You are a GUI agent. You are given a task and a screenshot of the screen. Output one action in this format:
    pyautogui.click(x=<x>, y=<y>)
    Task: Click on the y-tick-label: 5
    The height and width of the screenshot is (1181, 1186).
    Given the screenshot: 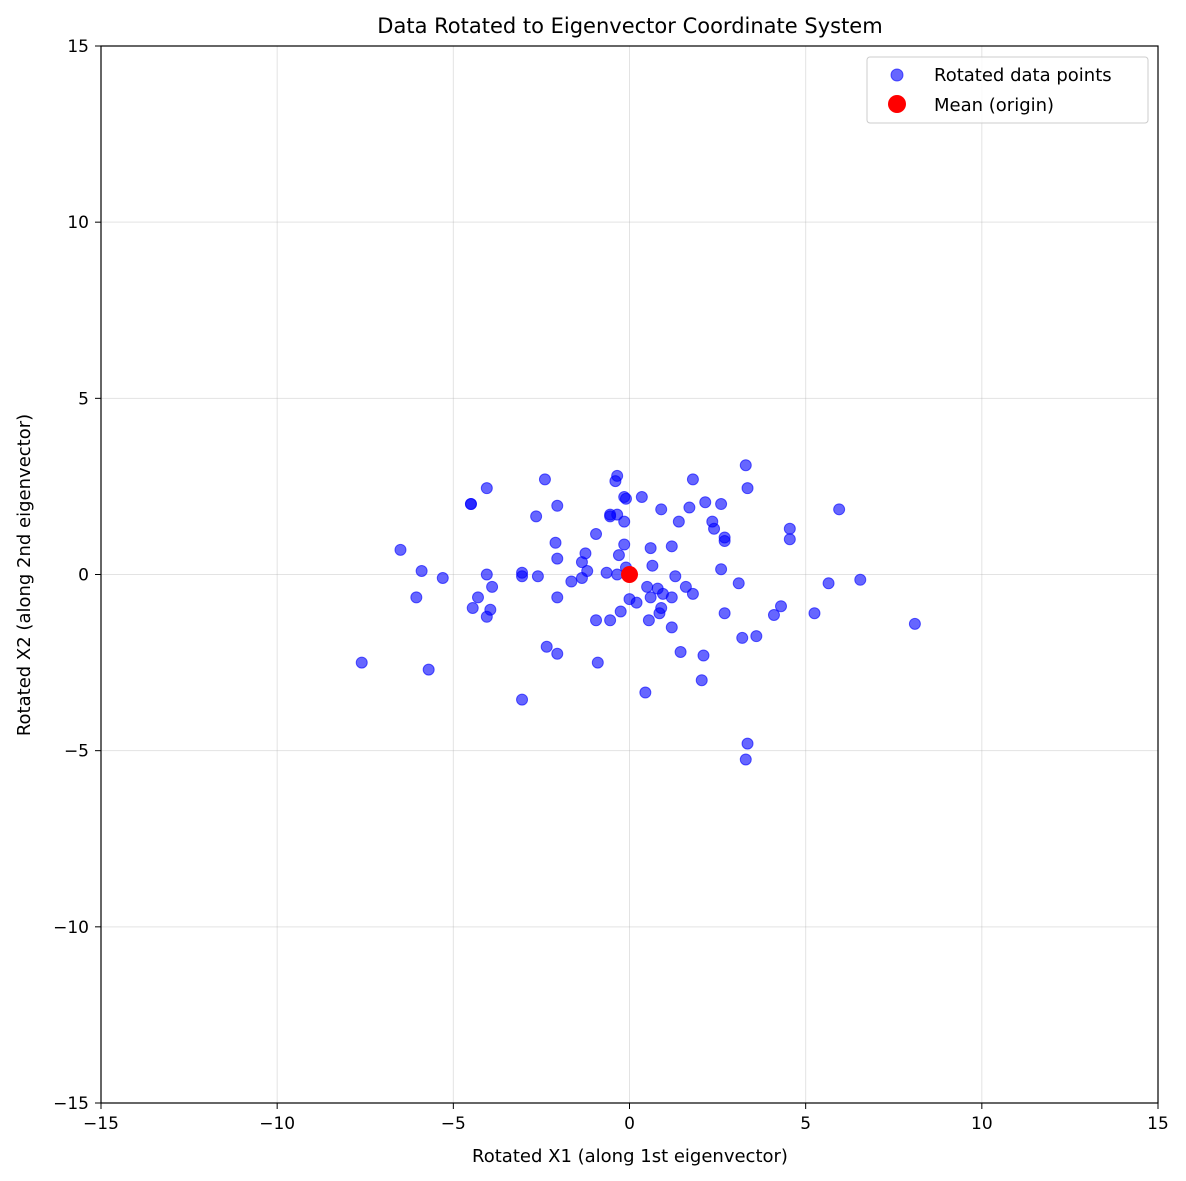 What is the action you would take?
    pyautogui.click(x=83, y=399)
    